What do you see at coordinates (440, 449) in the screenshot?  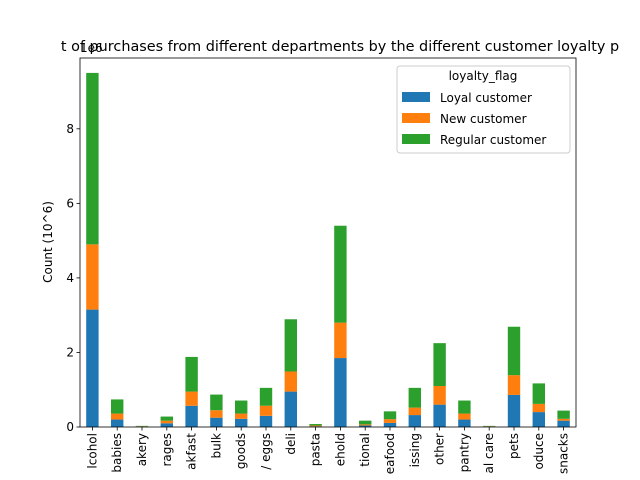 I see `x-tick-label: other` at bounding box center [440, 449].